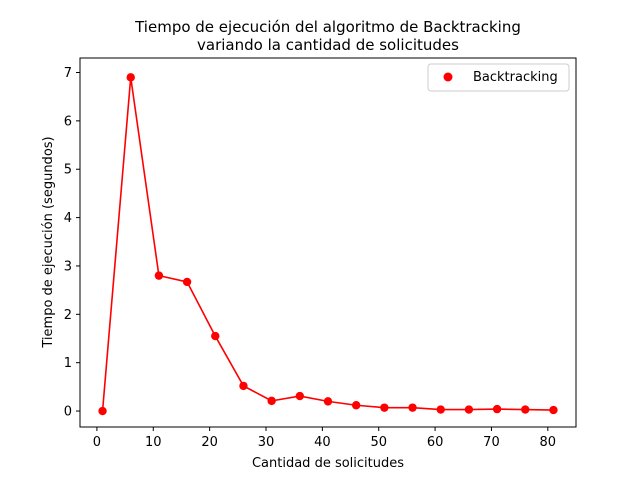 The width and height of the screenshot is (640, 480). I want to click on x-tick-label: 70, so click(491, 442).